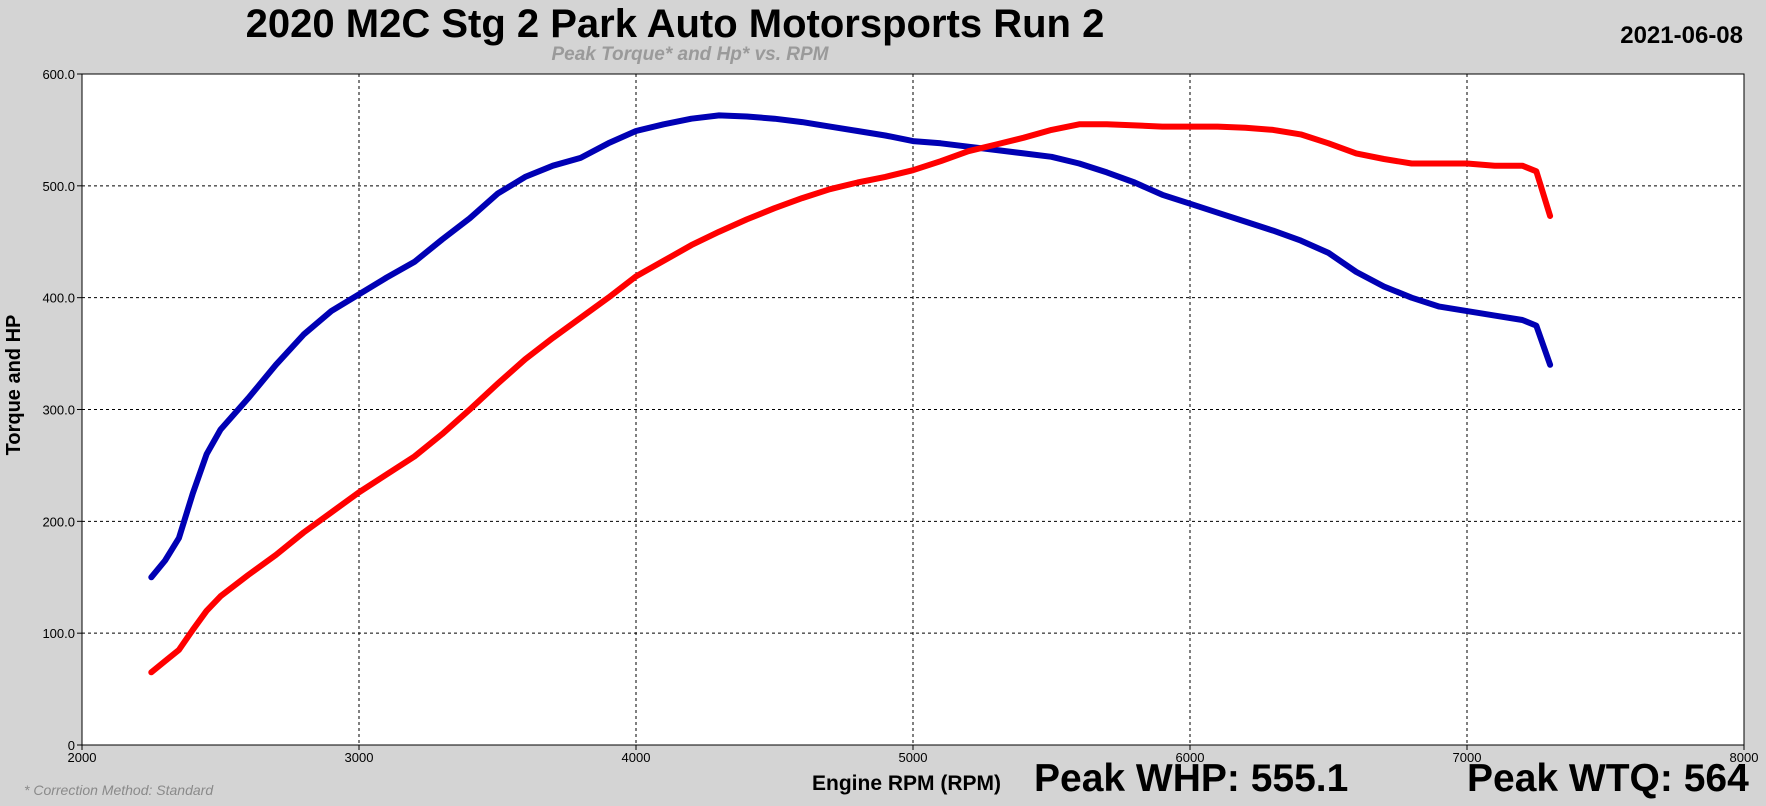  Describe the element at coordinates (58, 74) in the screenshot. I see `y-tick-label: 600.0` at that location.